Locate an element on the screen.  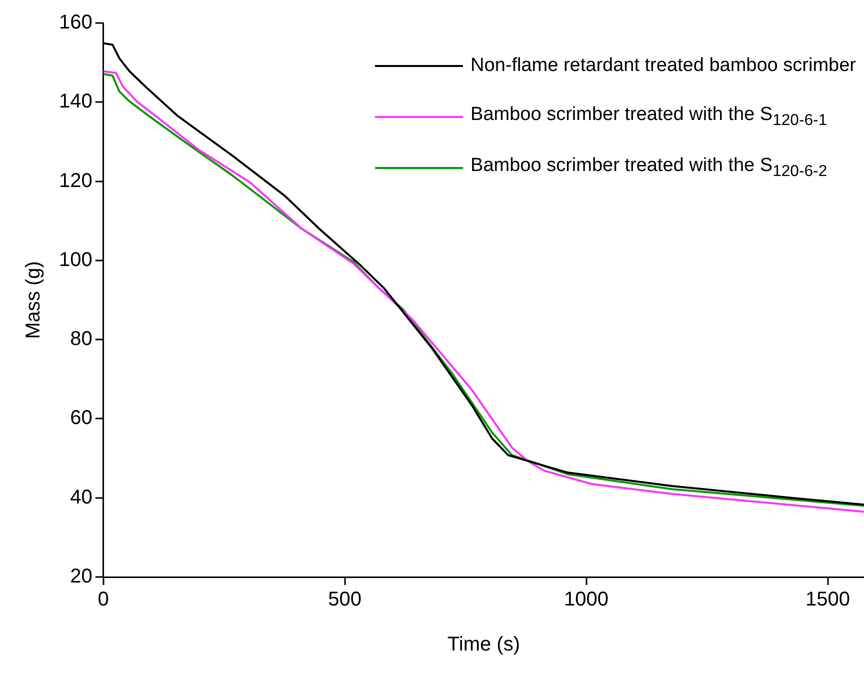
y-tick-label: 100 is located at coordinates (75, 259).